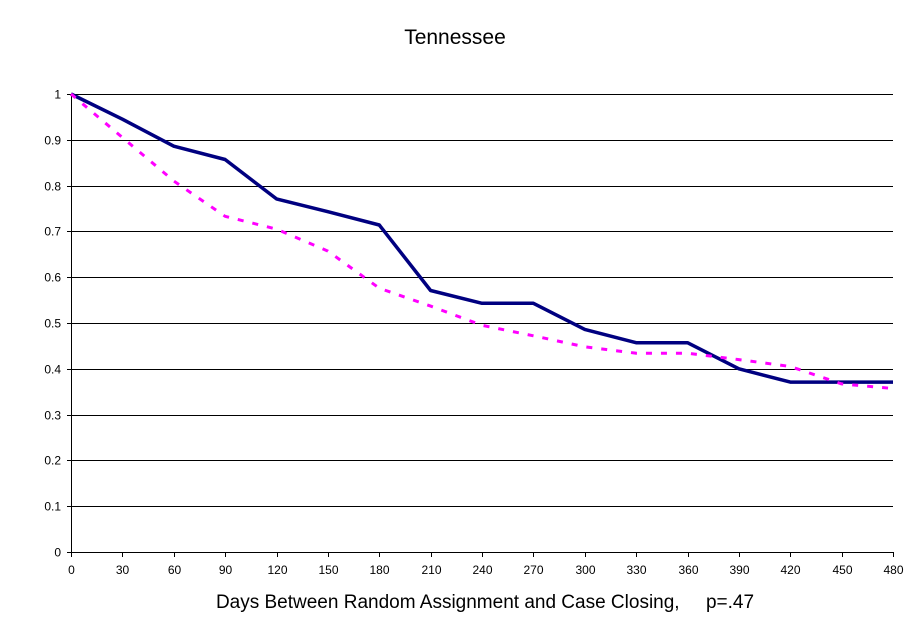  I want to click on x-tick-label: 450, so click(842, 570).